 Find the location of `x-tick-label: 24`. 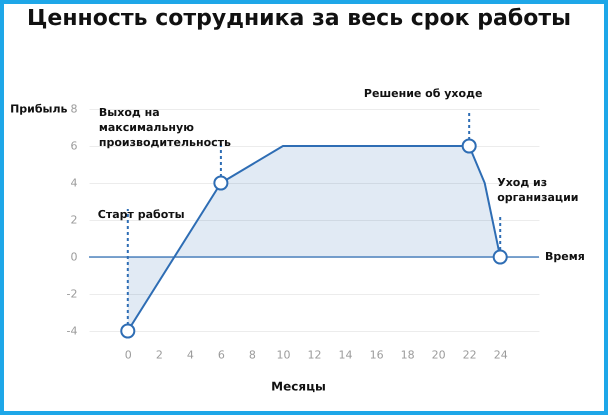

x-tick-label: 24 is located at coordinates (501, 355).